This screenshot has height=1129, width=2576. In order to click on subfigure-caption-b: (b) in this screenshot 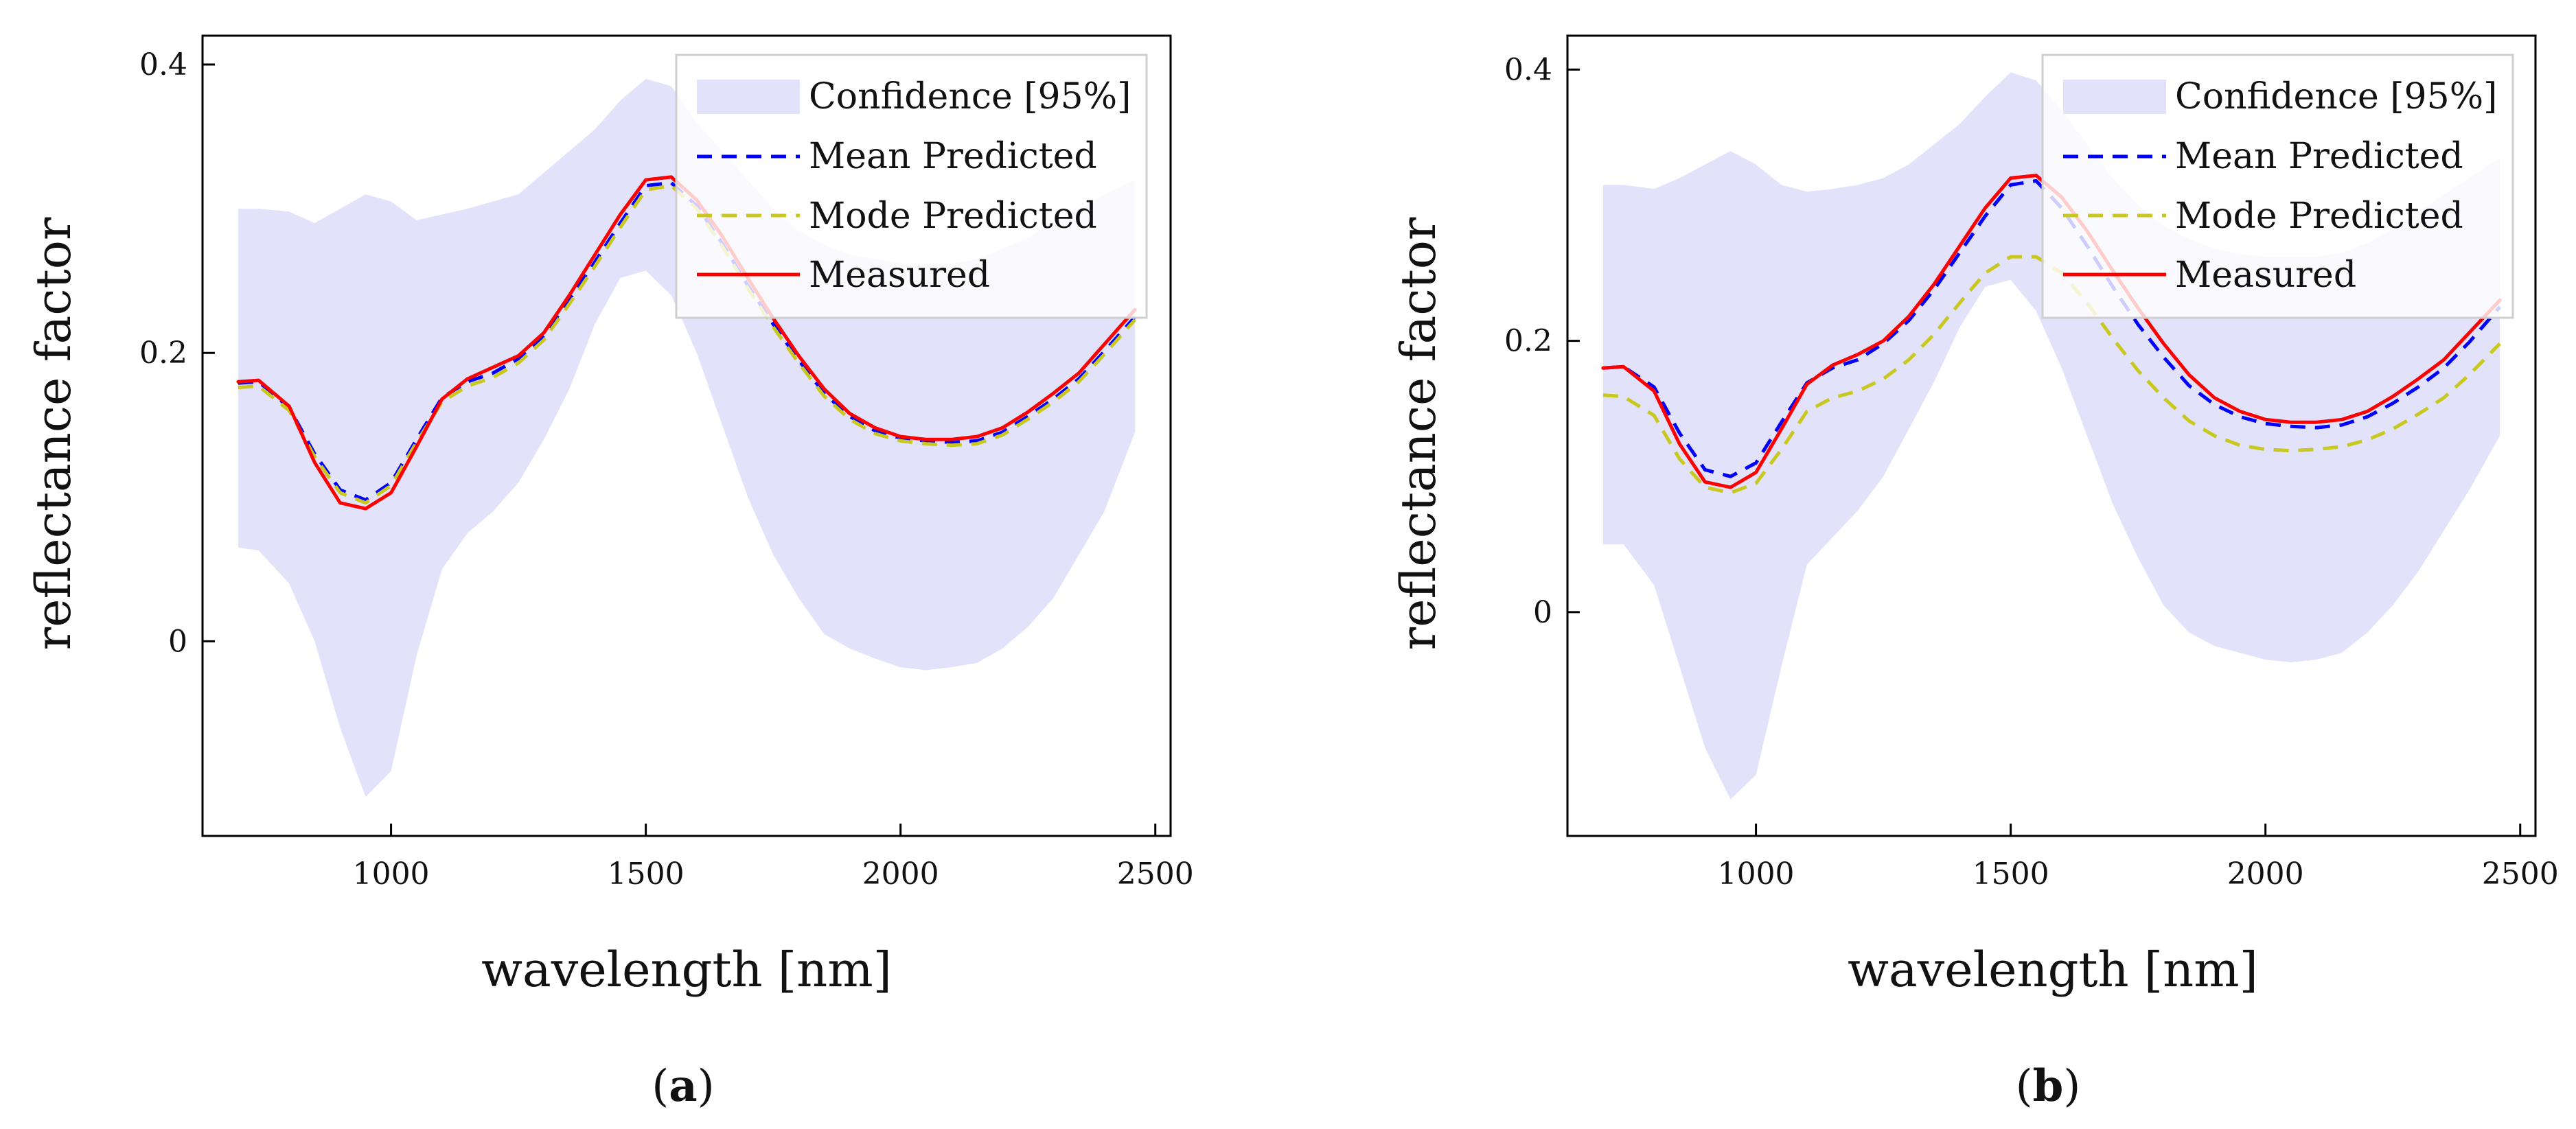, I will do `click(2048, 1086)`.